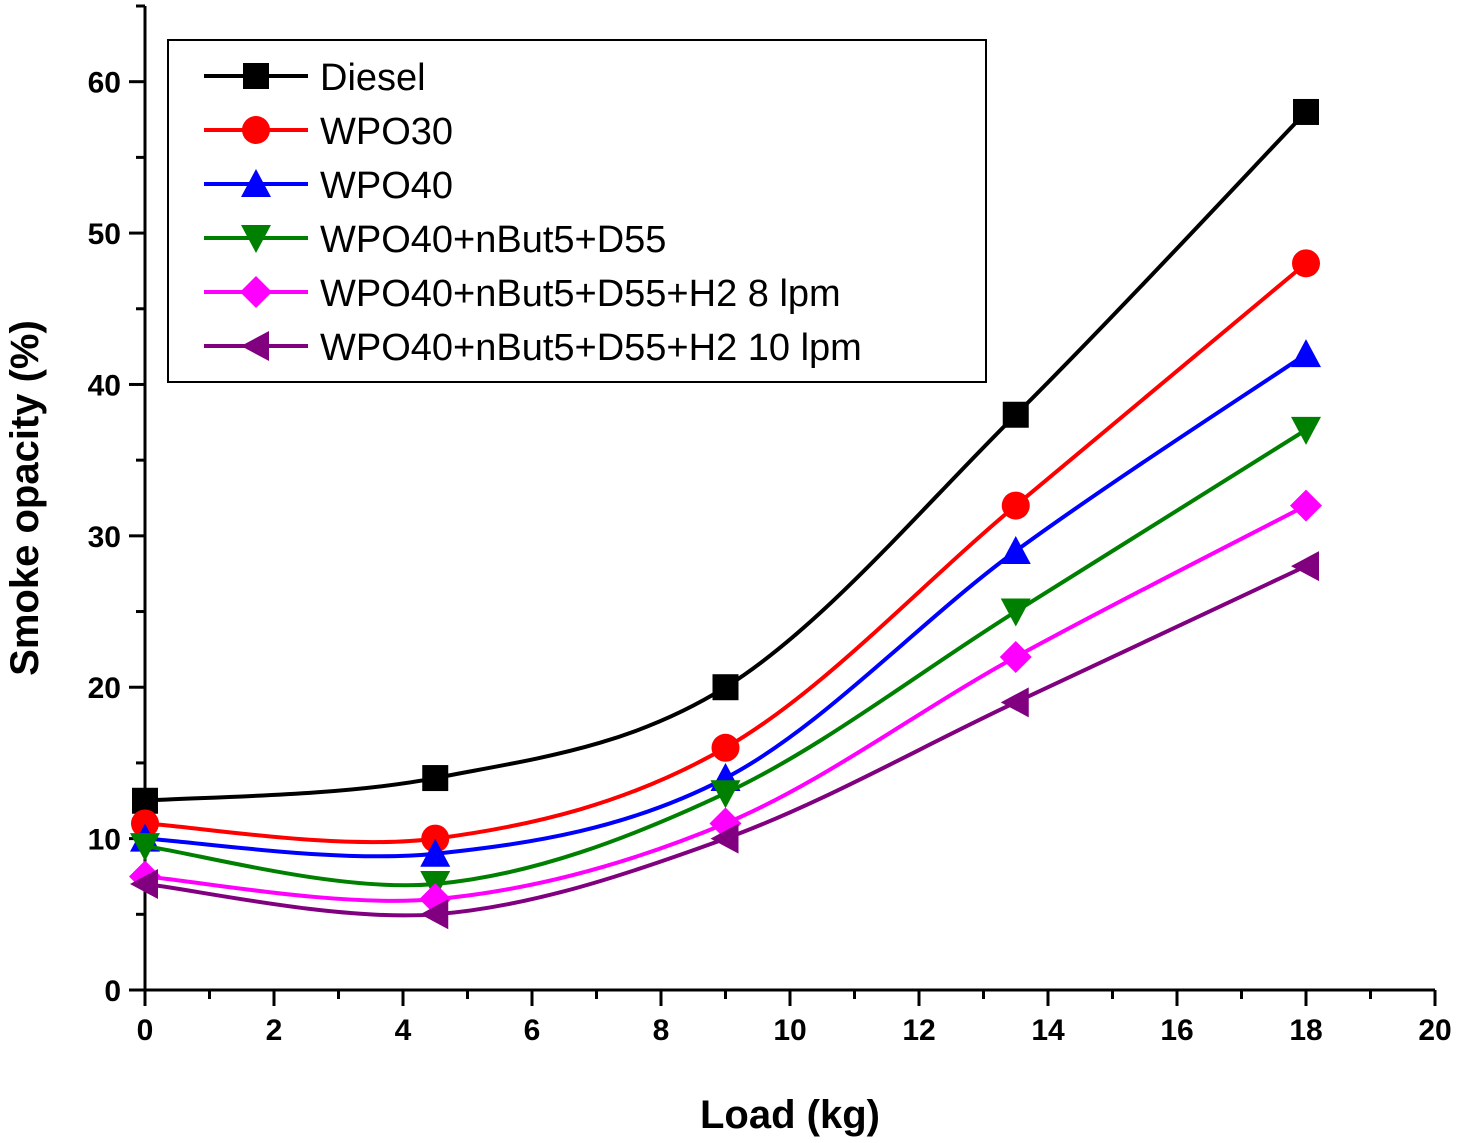  What do you see at coordinates (386, 186) in the screenshot?
I see `legend-label: WPO40` at bounding box center [386, 186].